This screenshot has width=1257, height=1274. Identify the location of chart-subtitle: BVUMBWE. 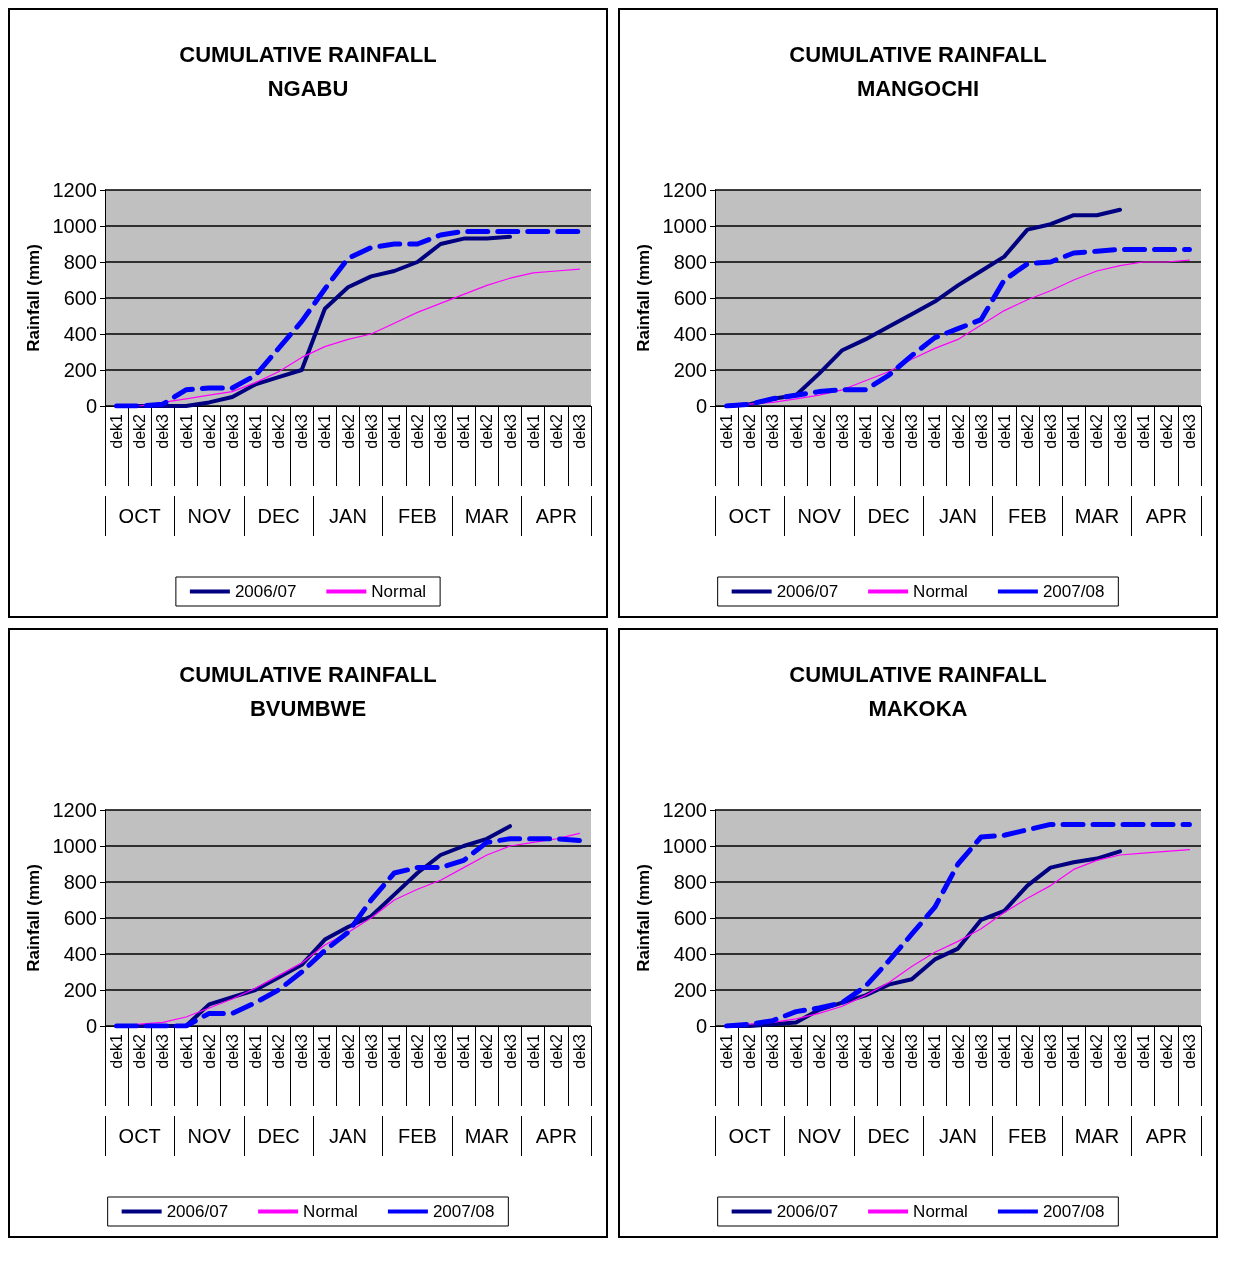
(308, 708).